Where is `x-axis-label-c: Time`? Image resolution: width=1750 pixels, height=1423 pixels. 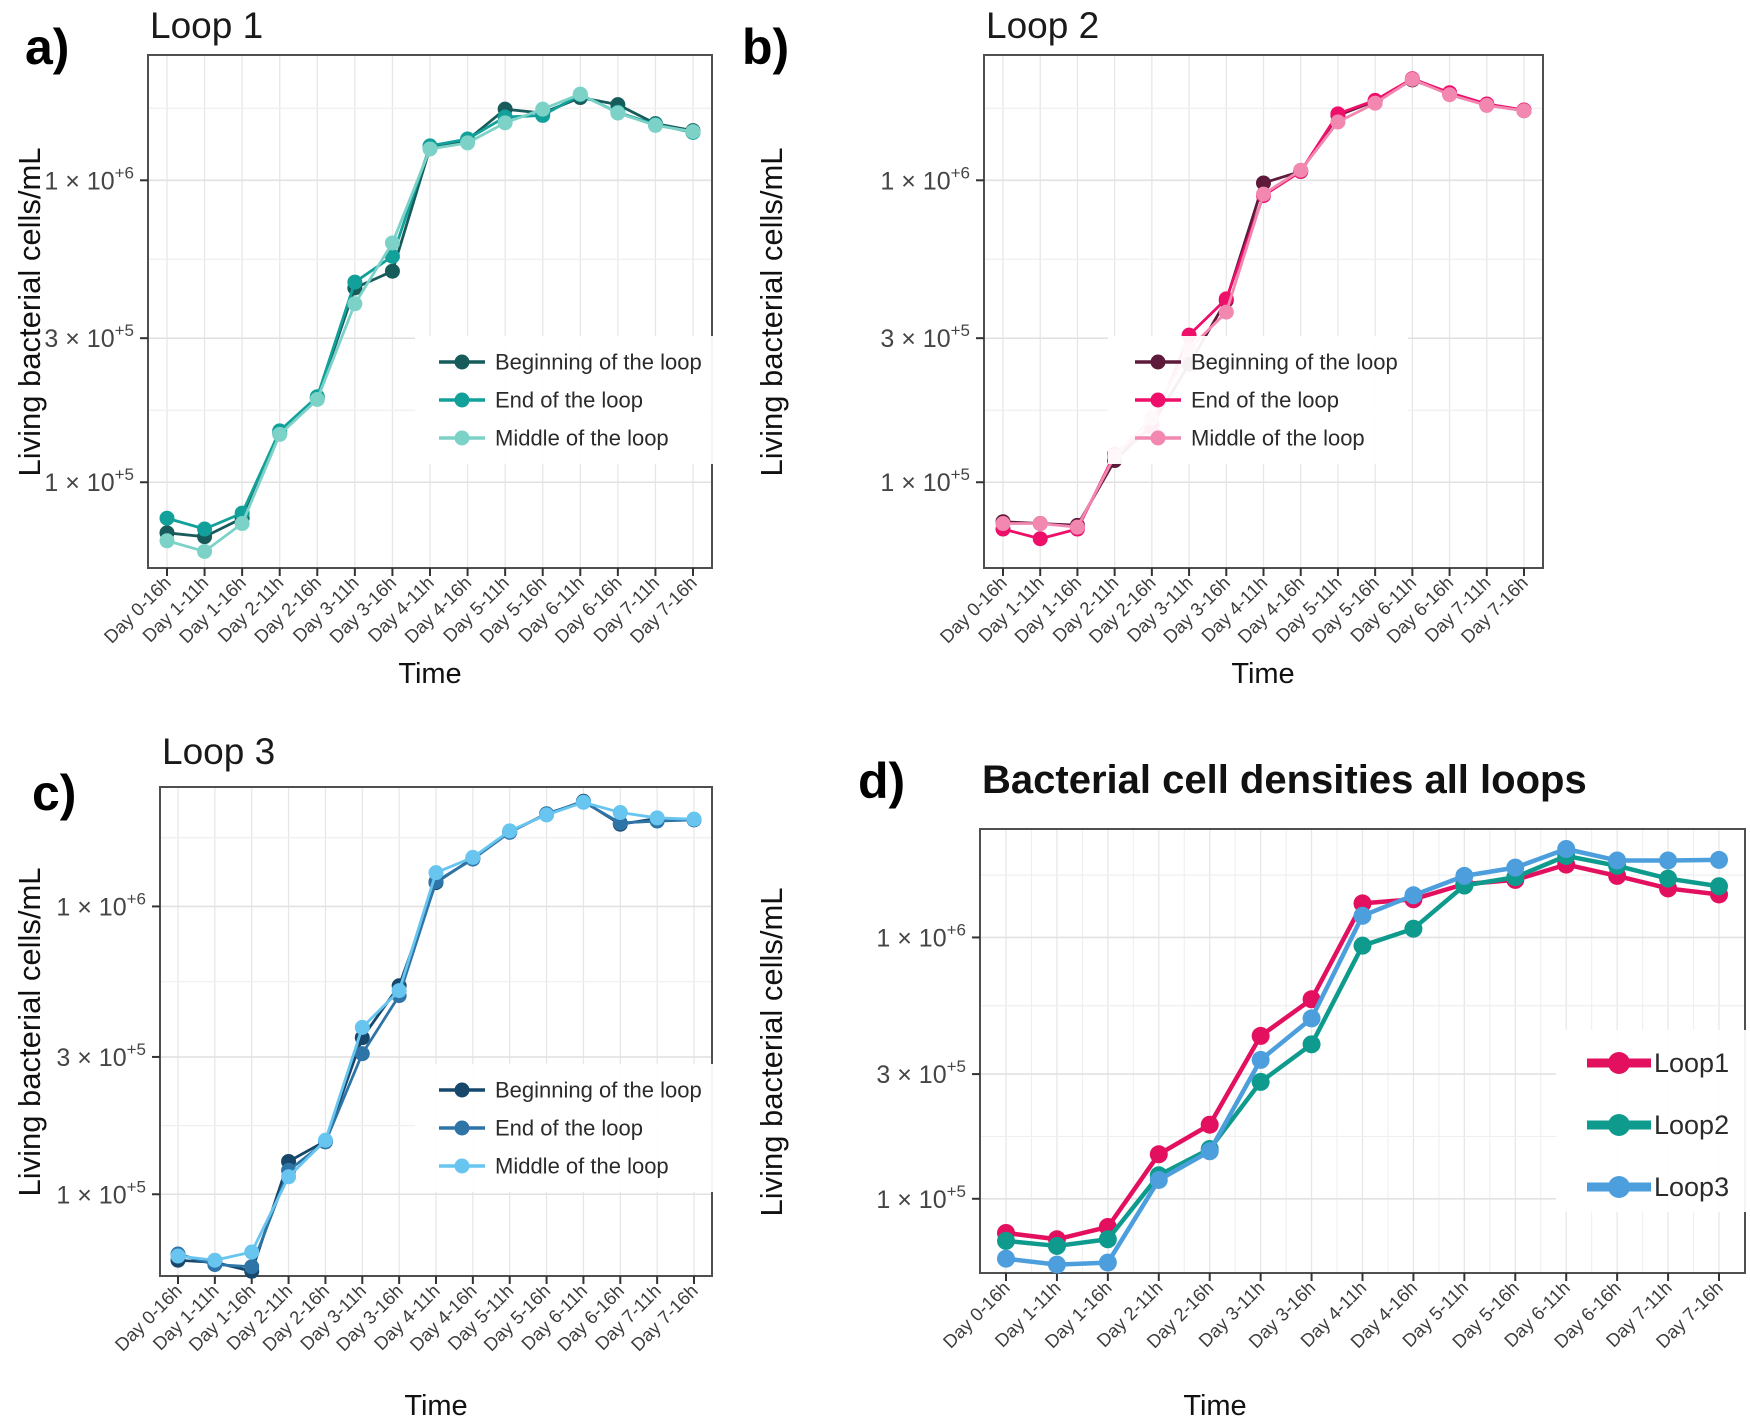
x-axis-label-c: Time is located at coordinates (436, 1406).